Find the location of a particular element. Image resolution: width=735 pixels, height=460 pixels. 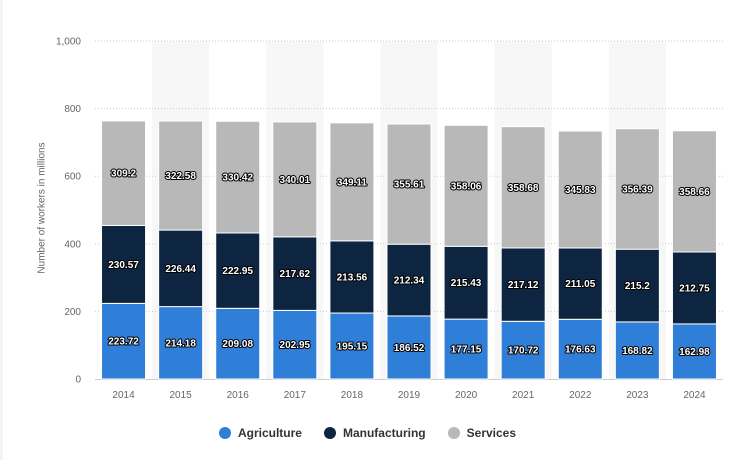

y-tick-label: 800 is located at coordinates (72, 109).